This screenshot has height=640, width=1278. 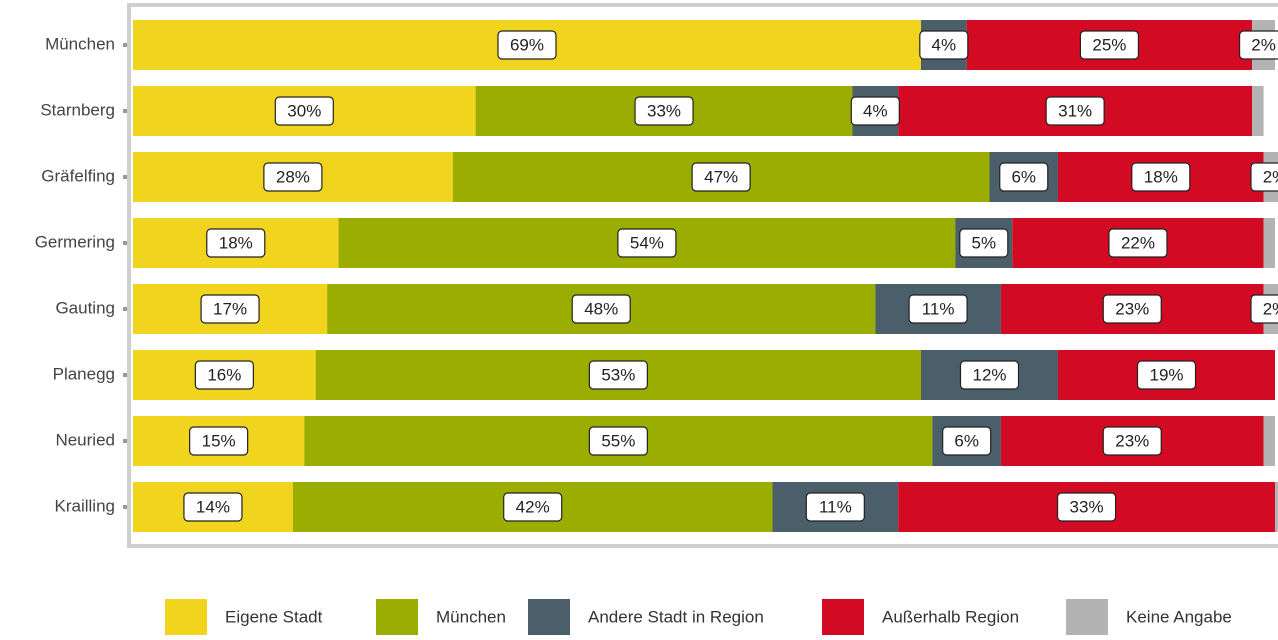 I want to click on value-label: 55%, so click(x=618, y=440).